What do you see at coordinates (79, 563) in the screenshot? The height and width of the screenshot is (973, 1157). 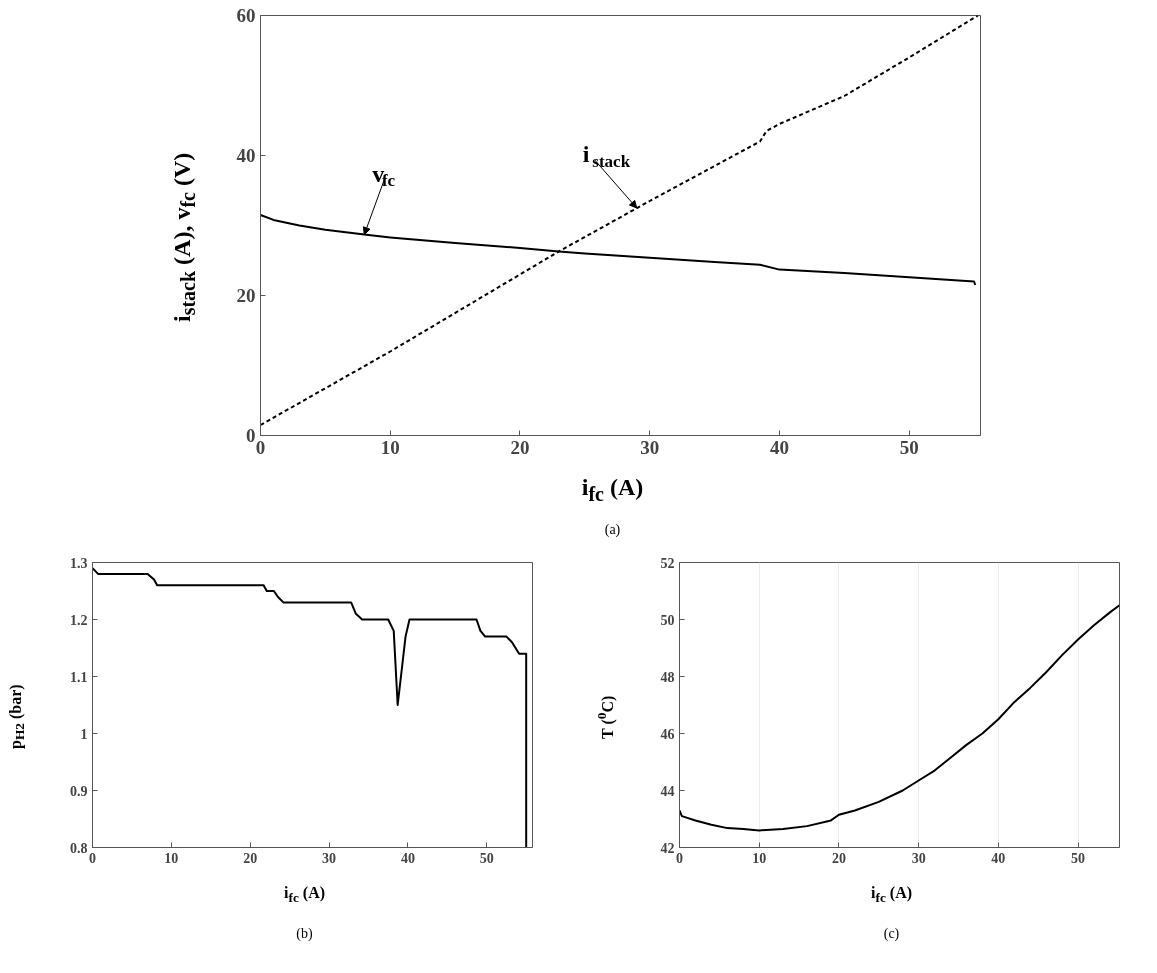 I see `y-tick-label: 1.3` at bounding box center [79, 563].